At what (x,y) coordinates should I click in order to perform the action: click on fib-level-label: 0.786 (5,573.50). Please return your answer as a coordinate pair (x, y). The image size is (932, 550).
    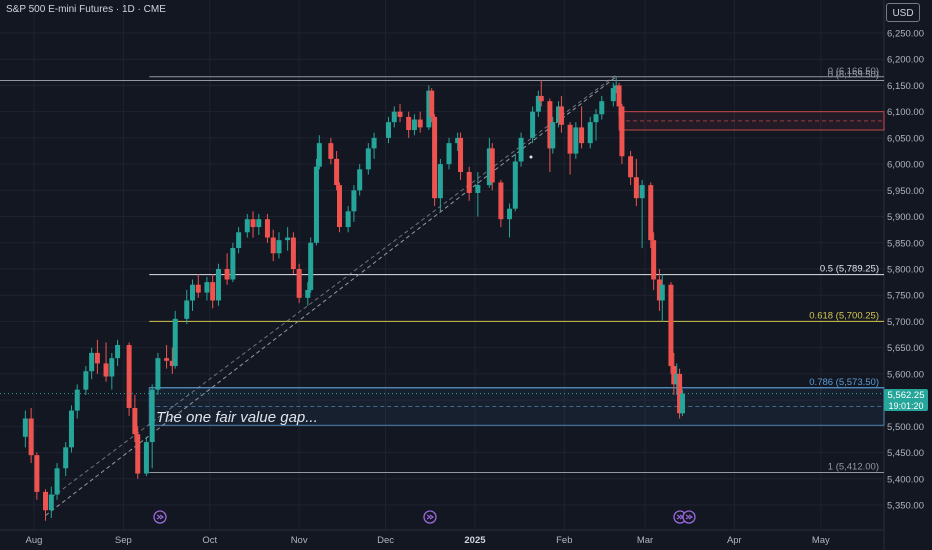
    Looking at the image, I should click on (844, 382).